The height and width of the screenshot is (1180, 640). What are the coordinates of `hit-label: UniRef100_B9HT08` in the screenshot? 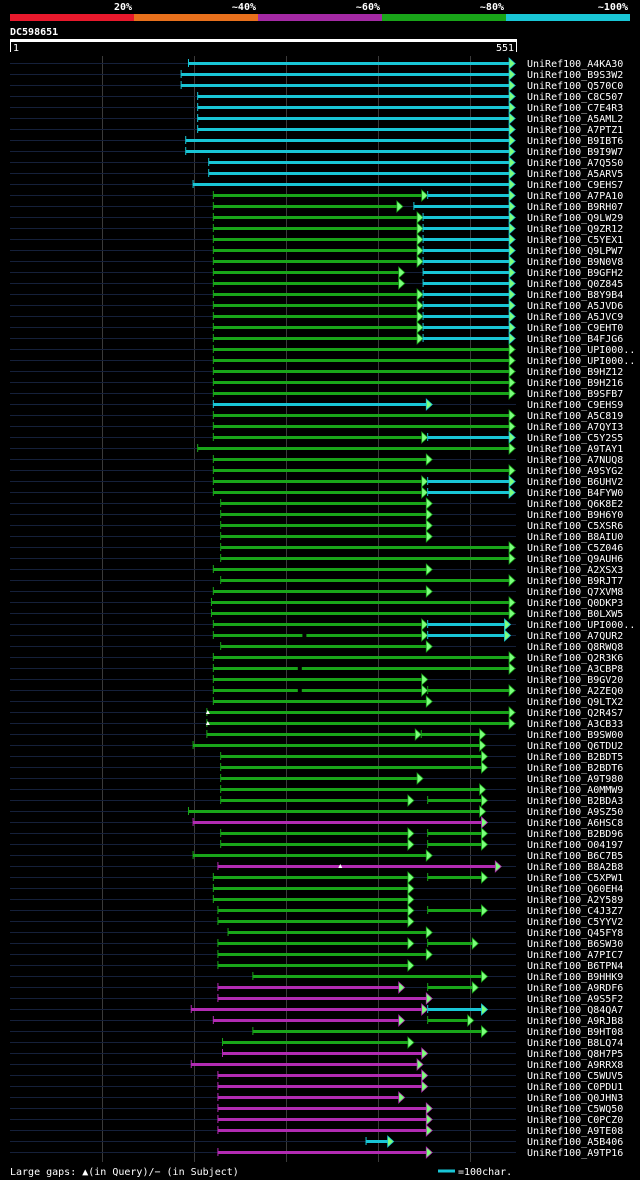 It's located at (575, 1032).